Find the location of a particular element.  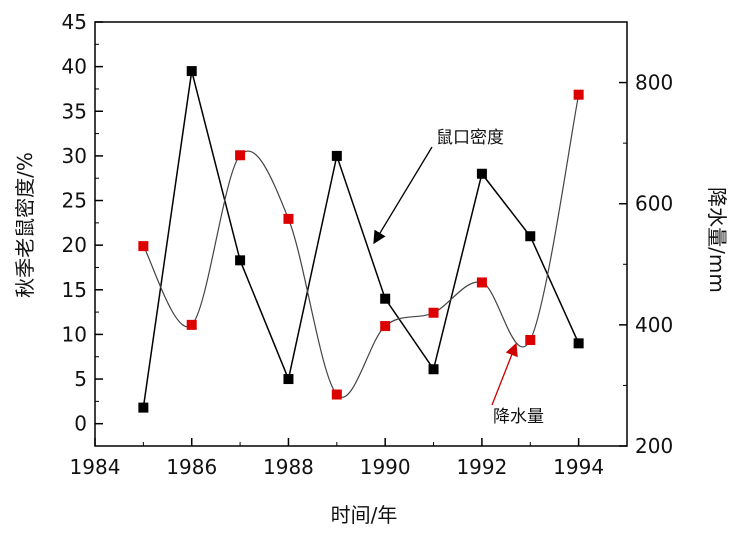

right-tick-label: 400 is located at coordinates (654, 325).